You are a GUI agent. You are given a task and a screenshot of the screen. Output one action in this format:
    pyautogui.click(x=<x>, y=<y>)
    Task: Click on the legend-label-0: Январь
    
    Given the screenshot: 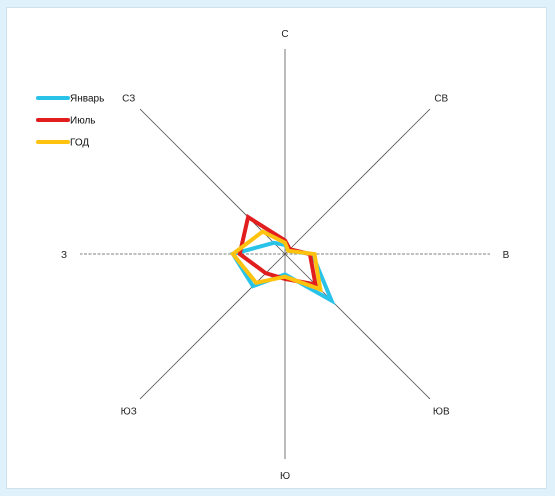 What is the action you would take?
    pyautogui.click(x=87, y=99)
    